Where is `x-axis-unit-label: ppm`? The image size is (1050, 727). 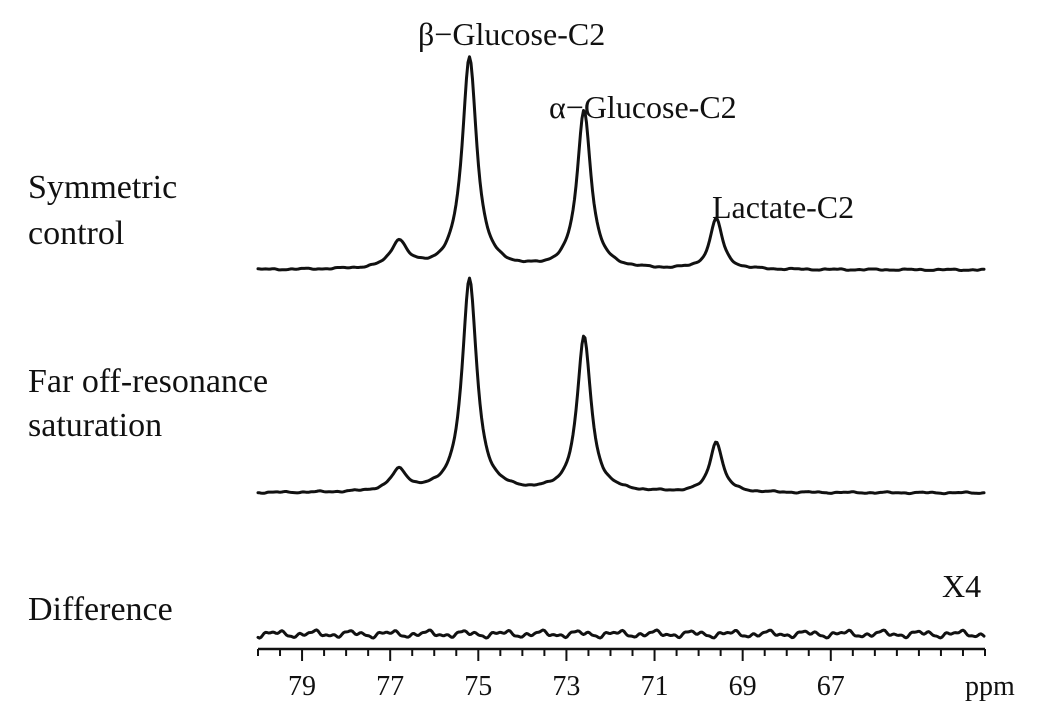 x-axis-unit-label: ppm is located at coordinates (990, 686).